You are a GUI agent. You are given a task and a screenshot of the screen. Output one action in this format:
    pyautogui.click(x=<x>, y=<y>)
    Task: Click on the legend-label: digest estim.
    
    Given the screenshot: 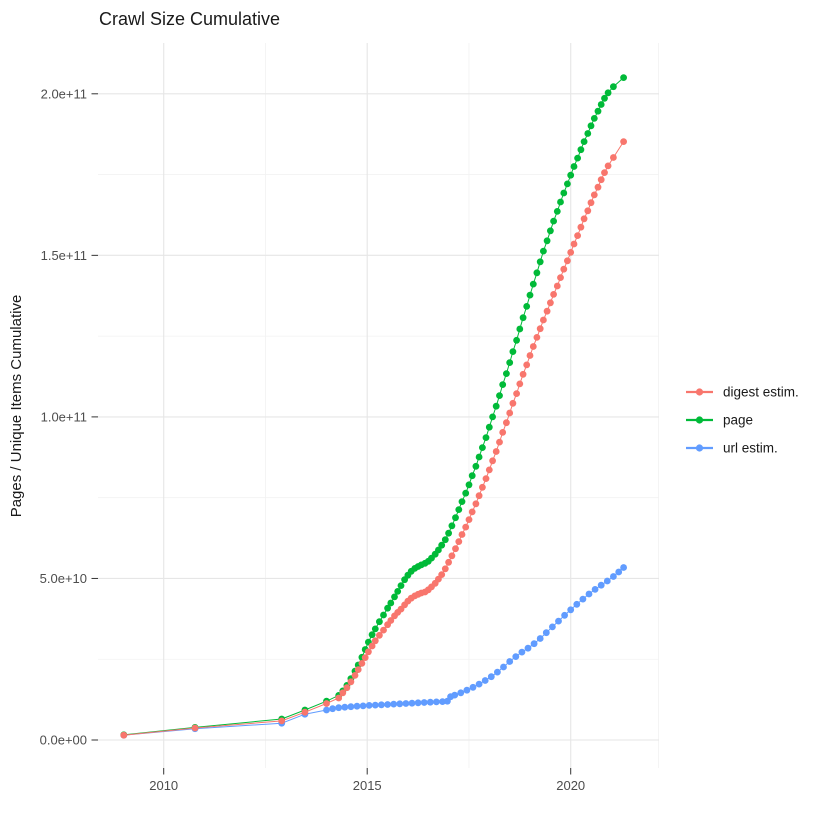 What is the action you would take?
    pyautogui.click(x=761, y=392)
    